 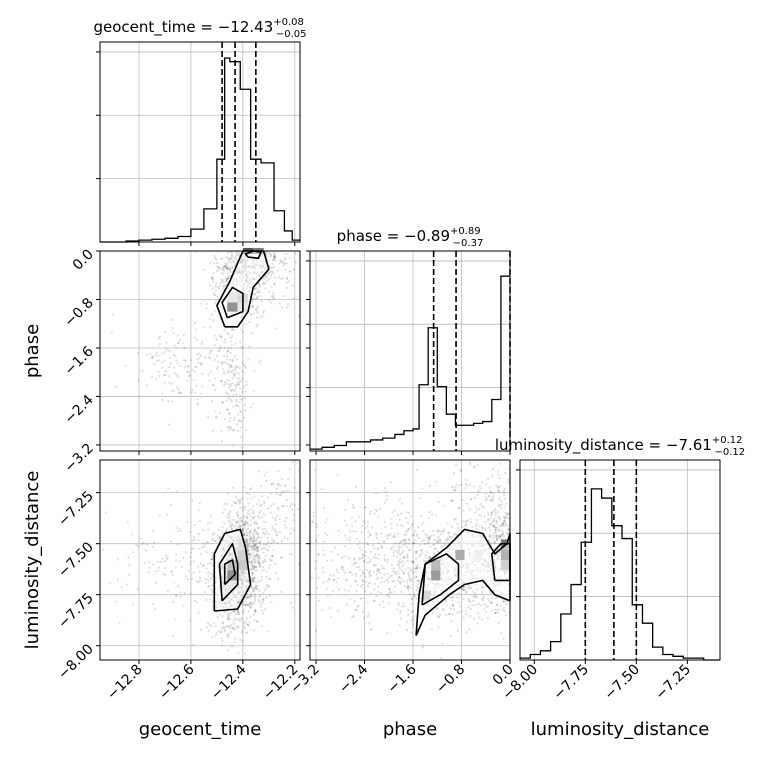 What do you see at coordinates (32, 351) in the screenshot?
I see `y-axis-label-phase: phase` at bounding box center [32, 351].